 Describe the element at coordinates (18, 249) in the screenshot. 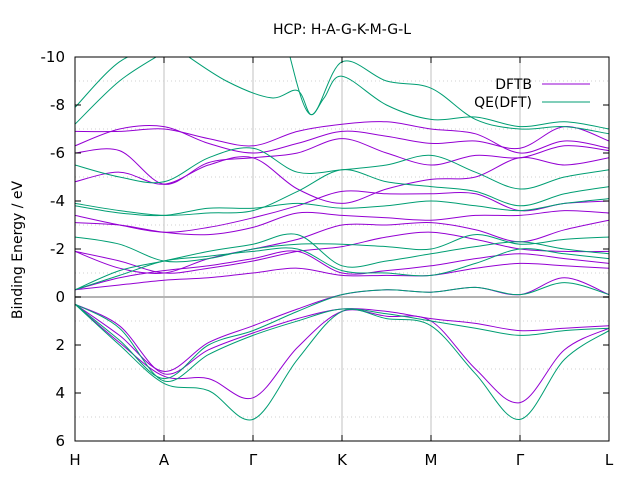

I see `y-axis-label: Binding Energy / eV` at that location.